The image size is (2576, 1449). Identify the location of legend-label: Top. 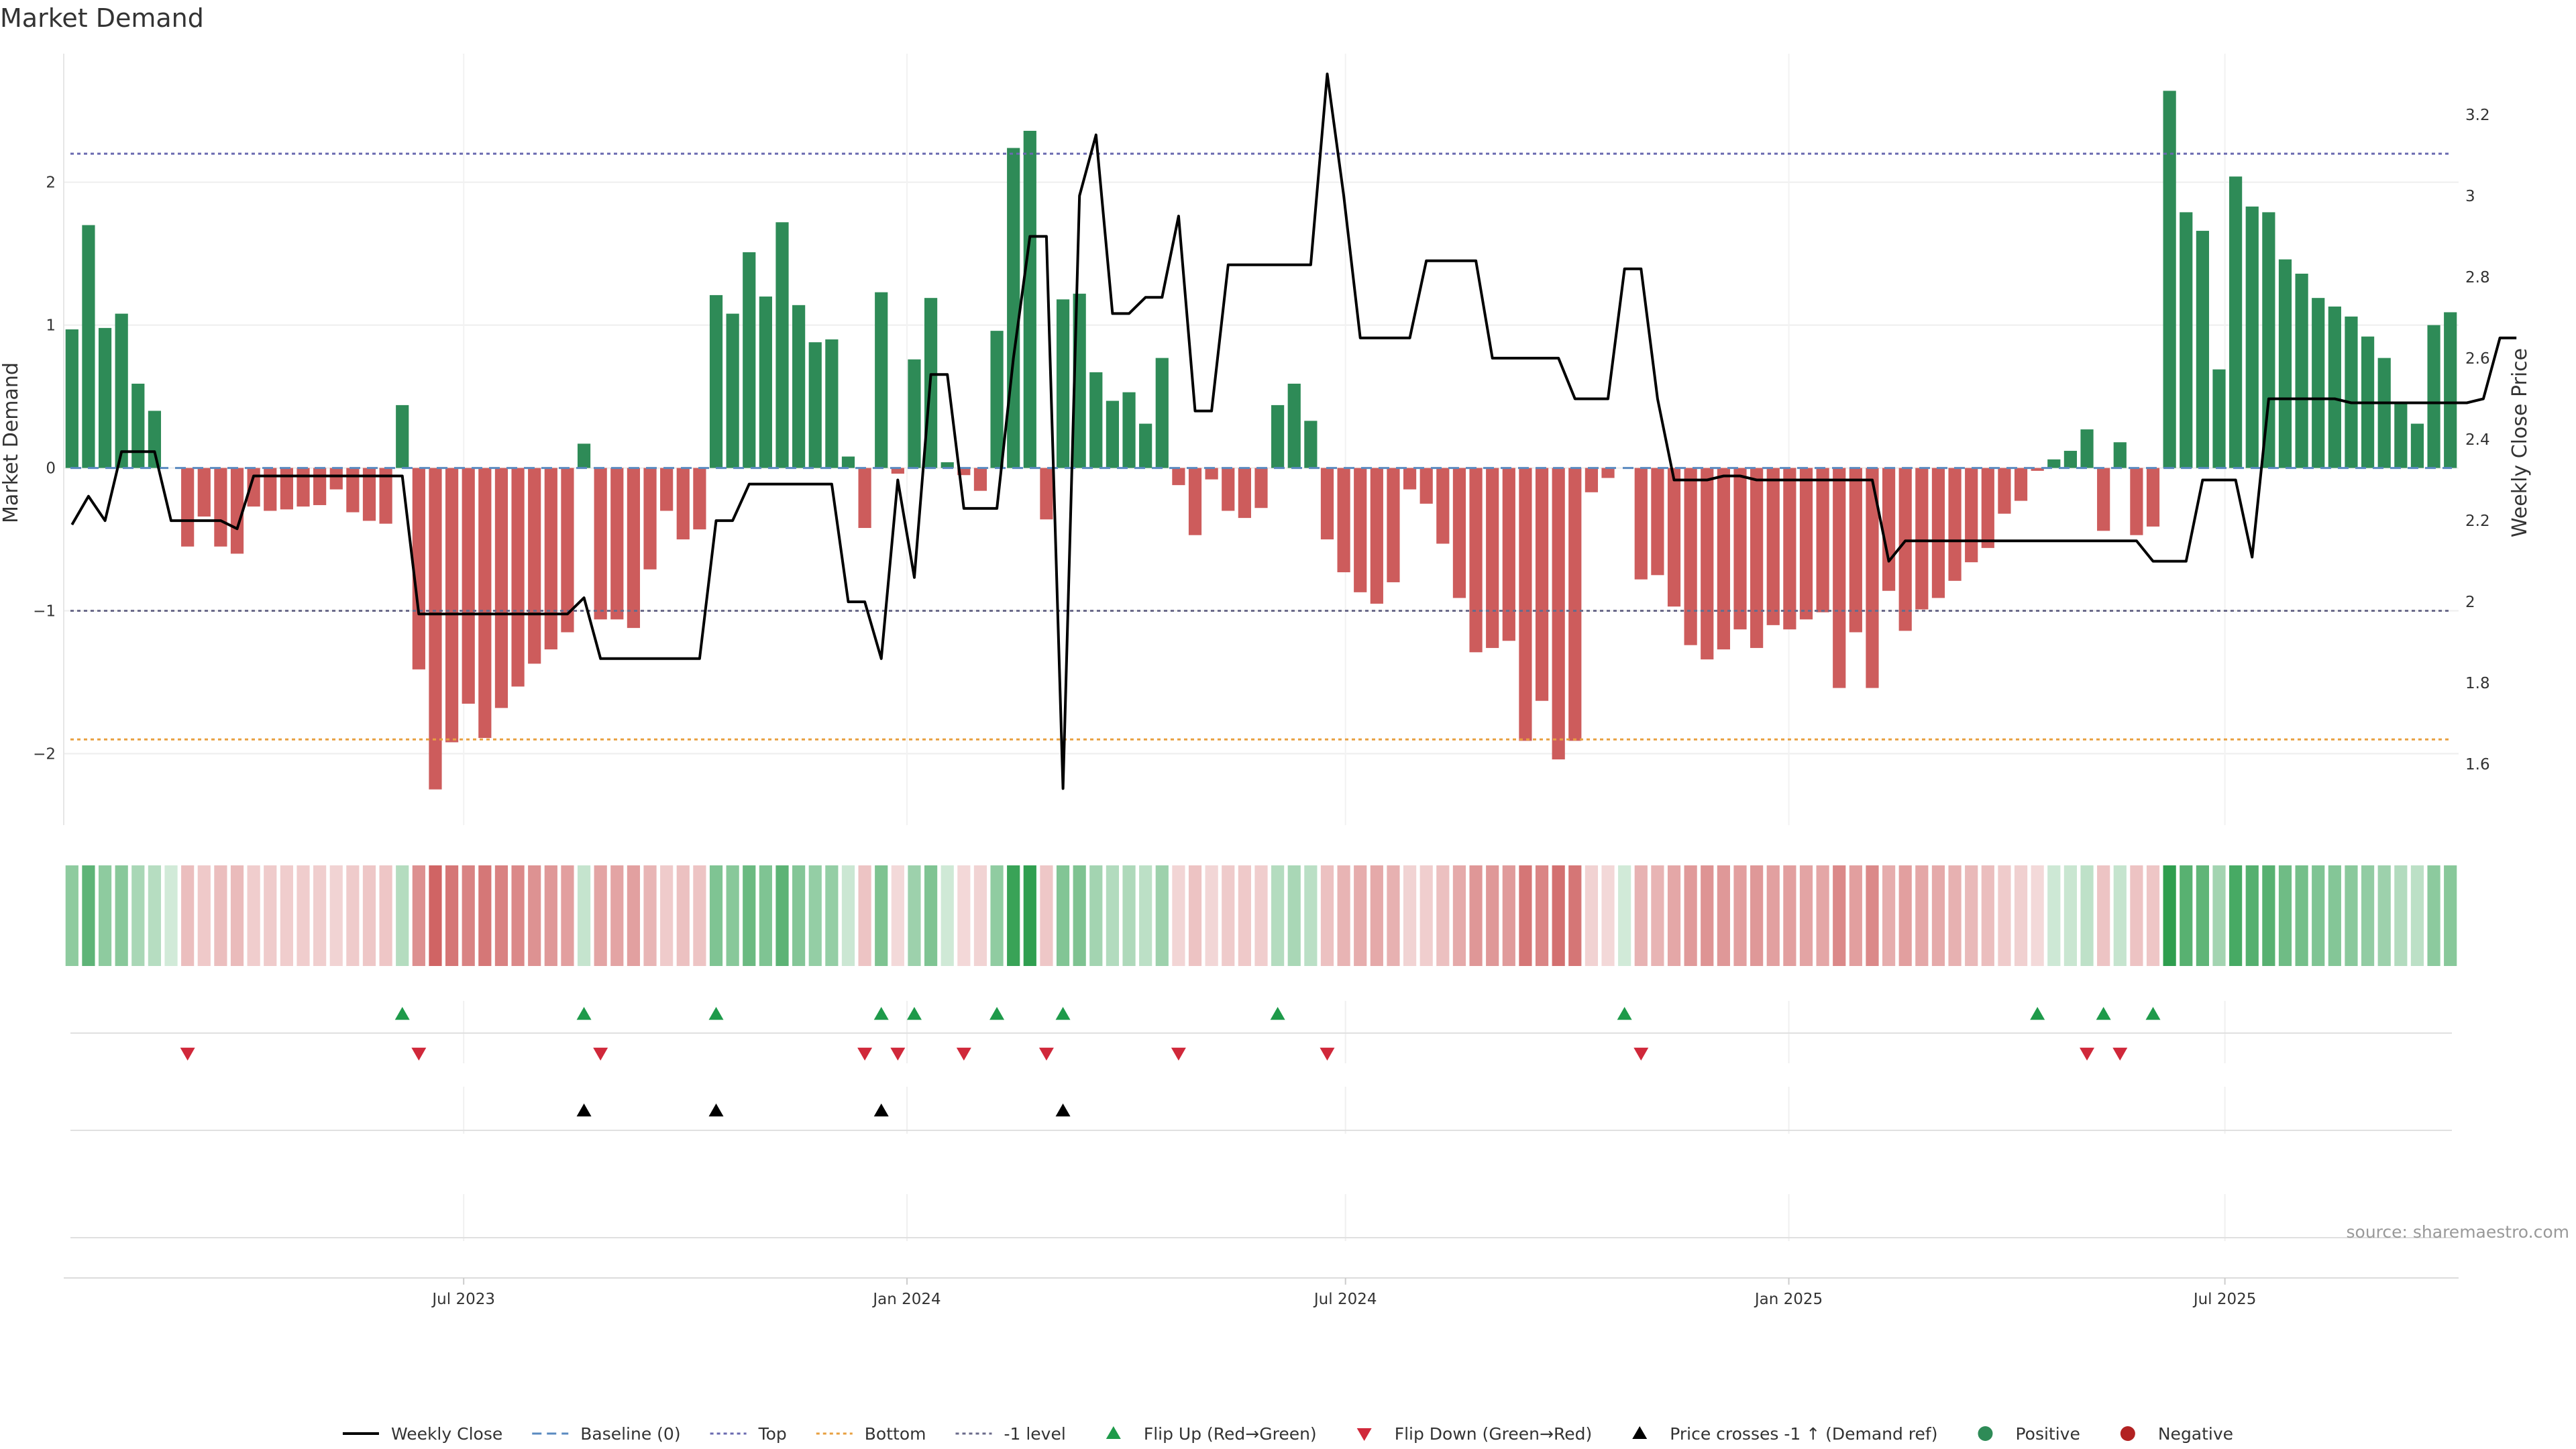
(772, 1434).